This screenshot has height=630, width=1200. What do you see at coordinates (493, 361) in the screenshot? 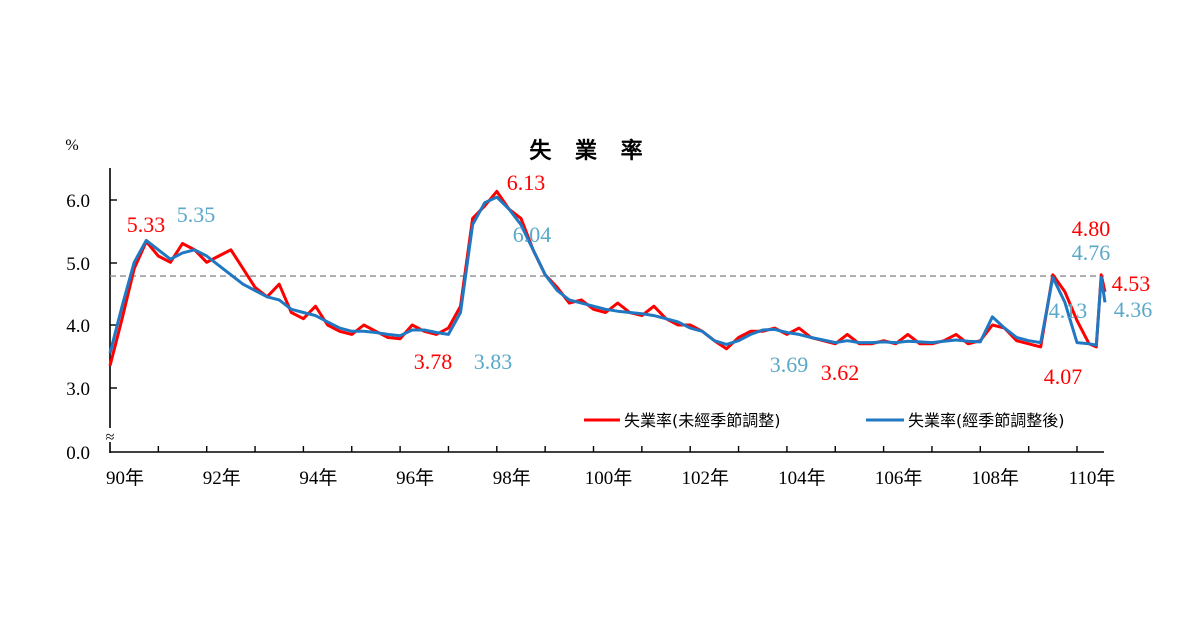
I see `annotation-3.83: 3.83` at bounding box center [493, 361].